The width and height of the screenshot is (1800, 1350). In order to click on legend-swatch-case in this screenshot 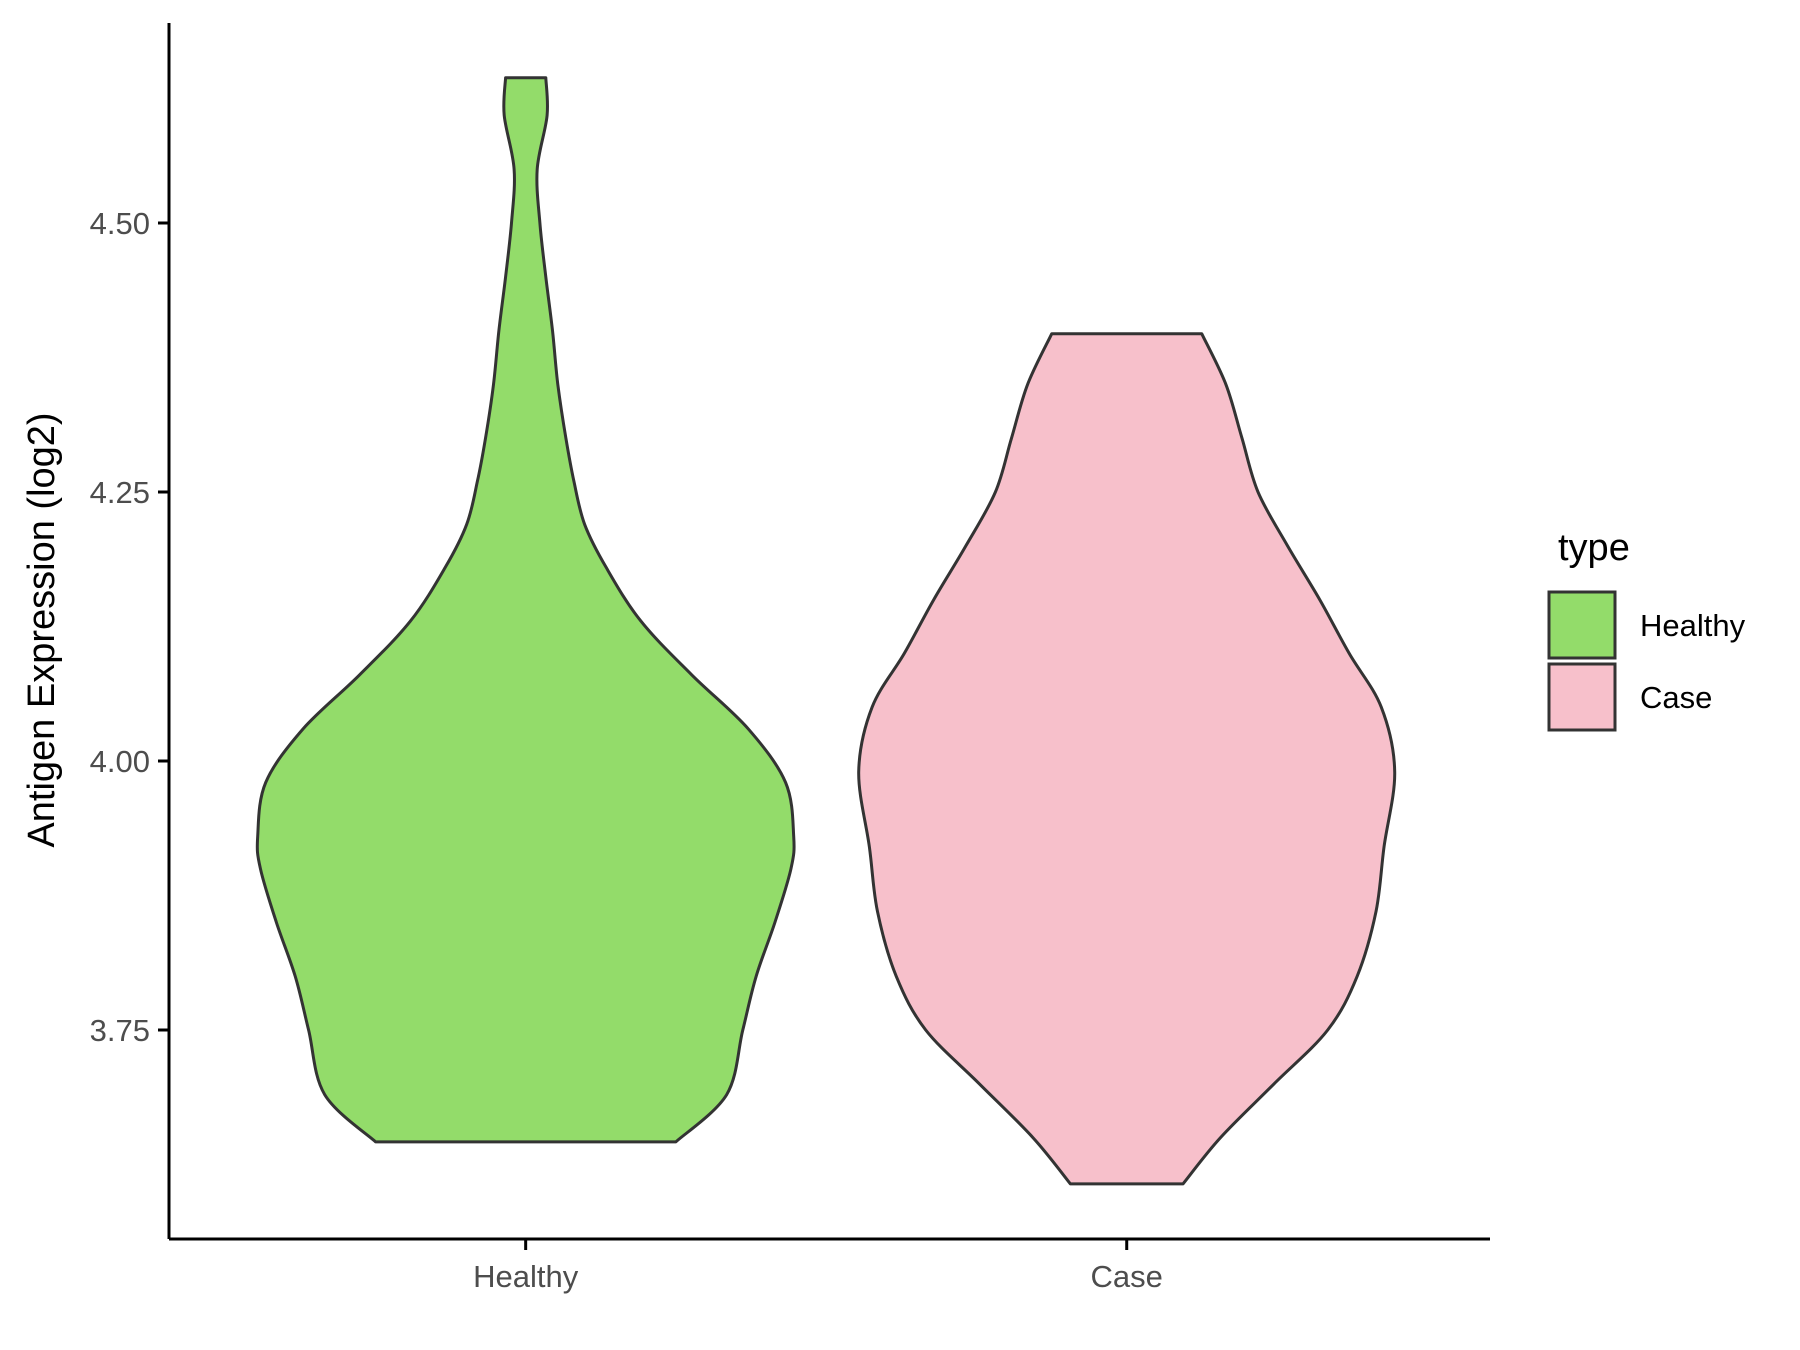, I will do `click(1582, 697)`.